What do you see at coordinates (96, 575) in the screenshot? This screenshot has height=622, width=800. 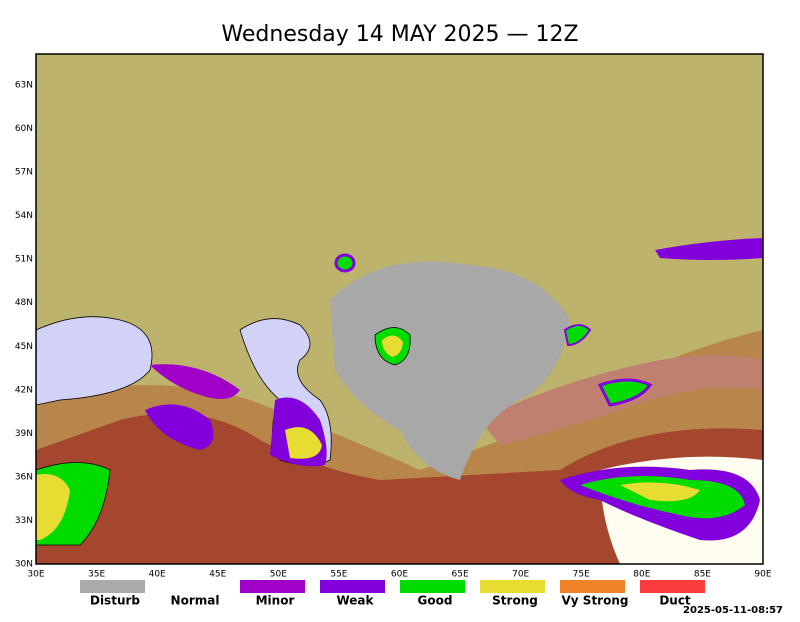 I see `lon-label: 35E` at bounding box center [96, 575].